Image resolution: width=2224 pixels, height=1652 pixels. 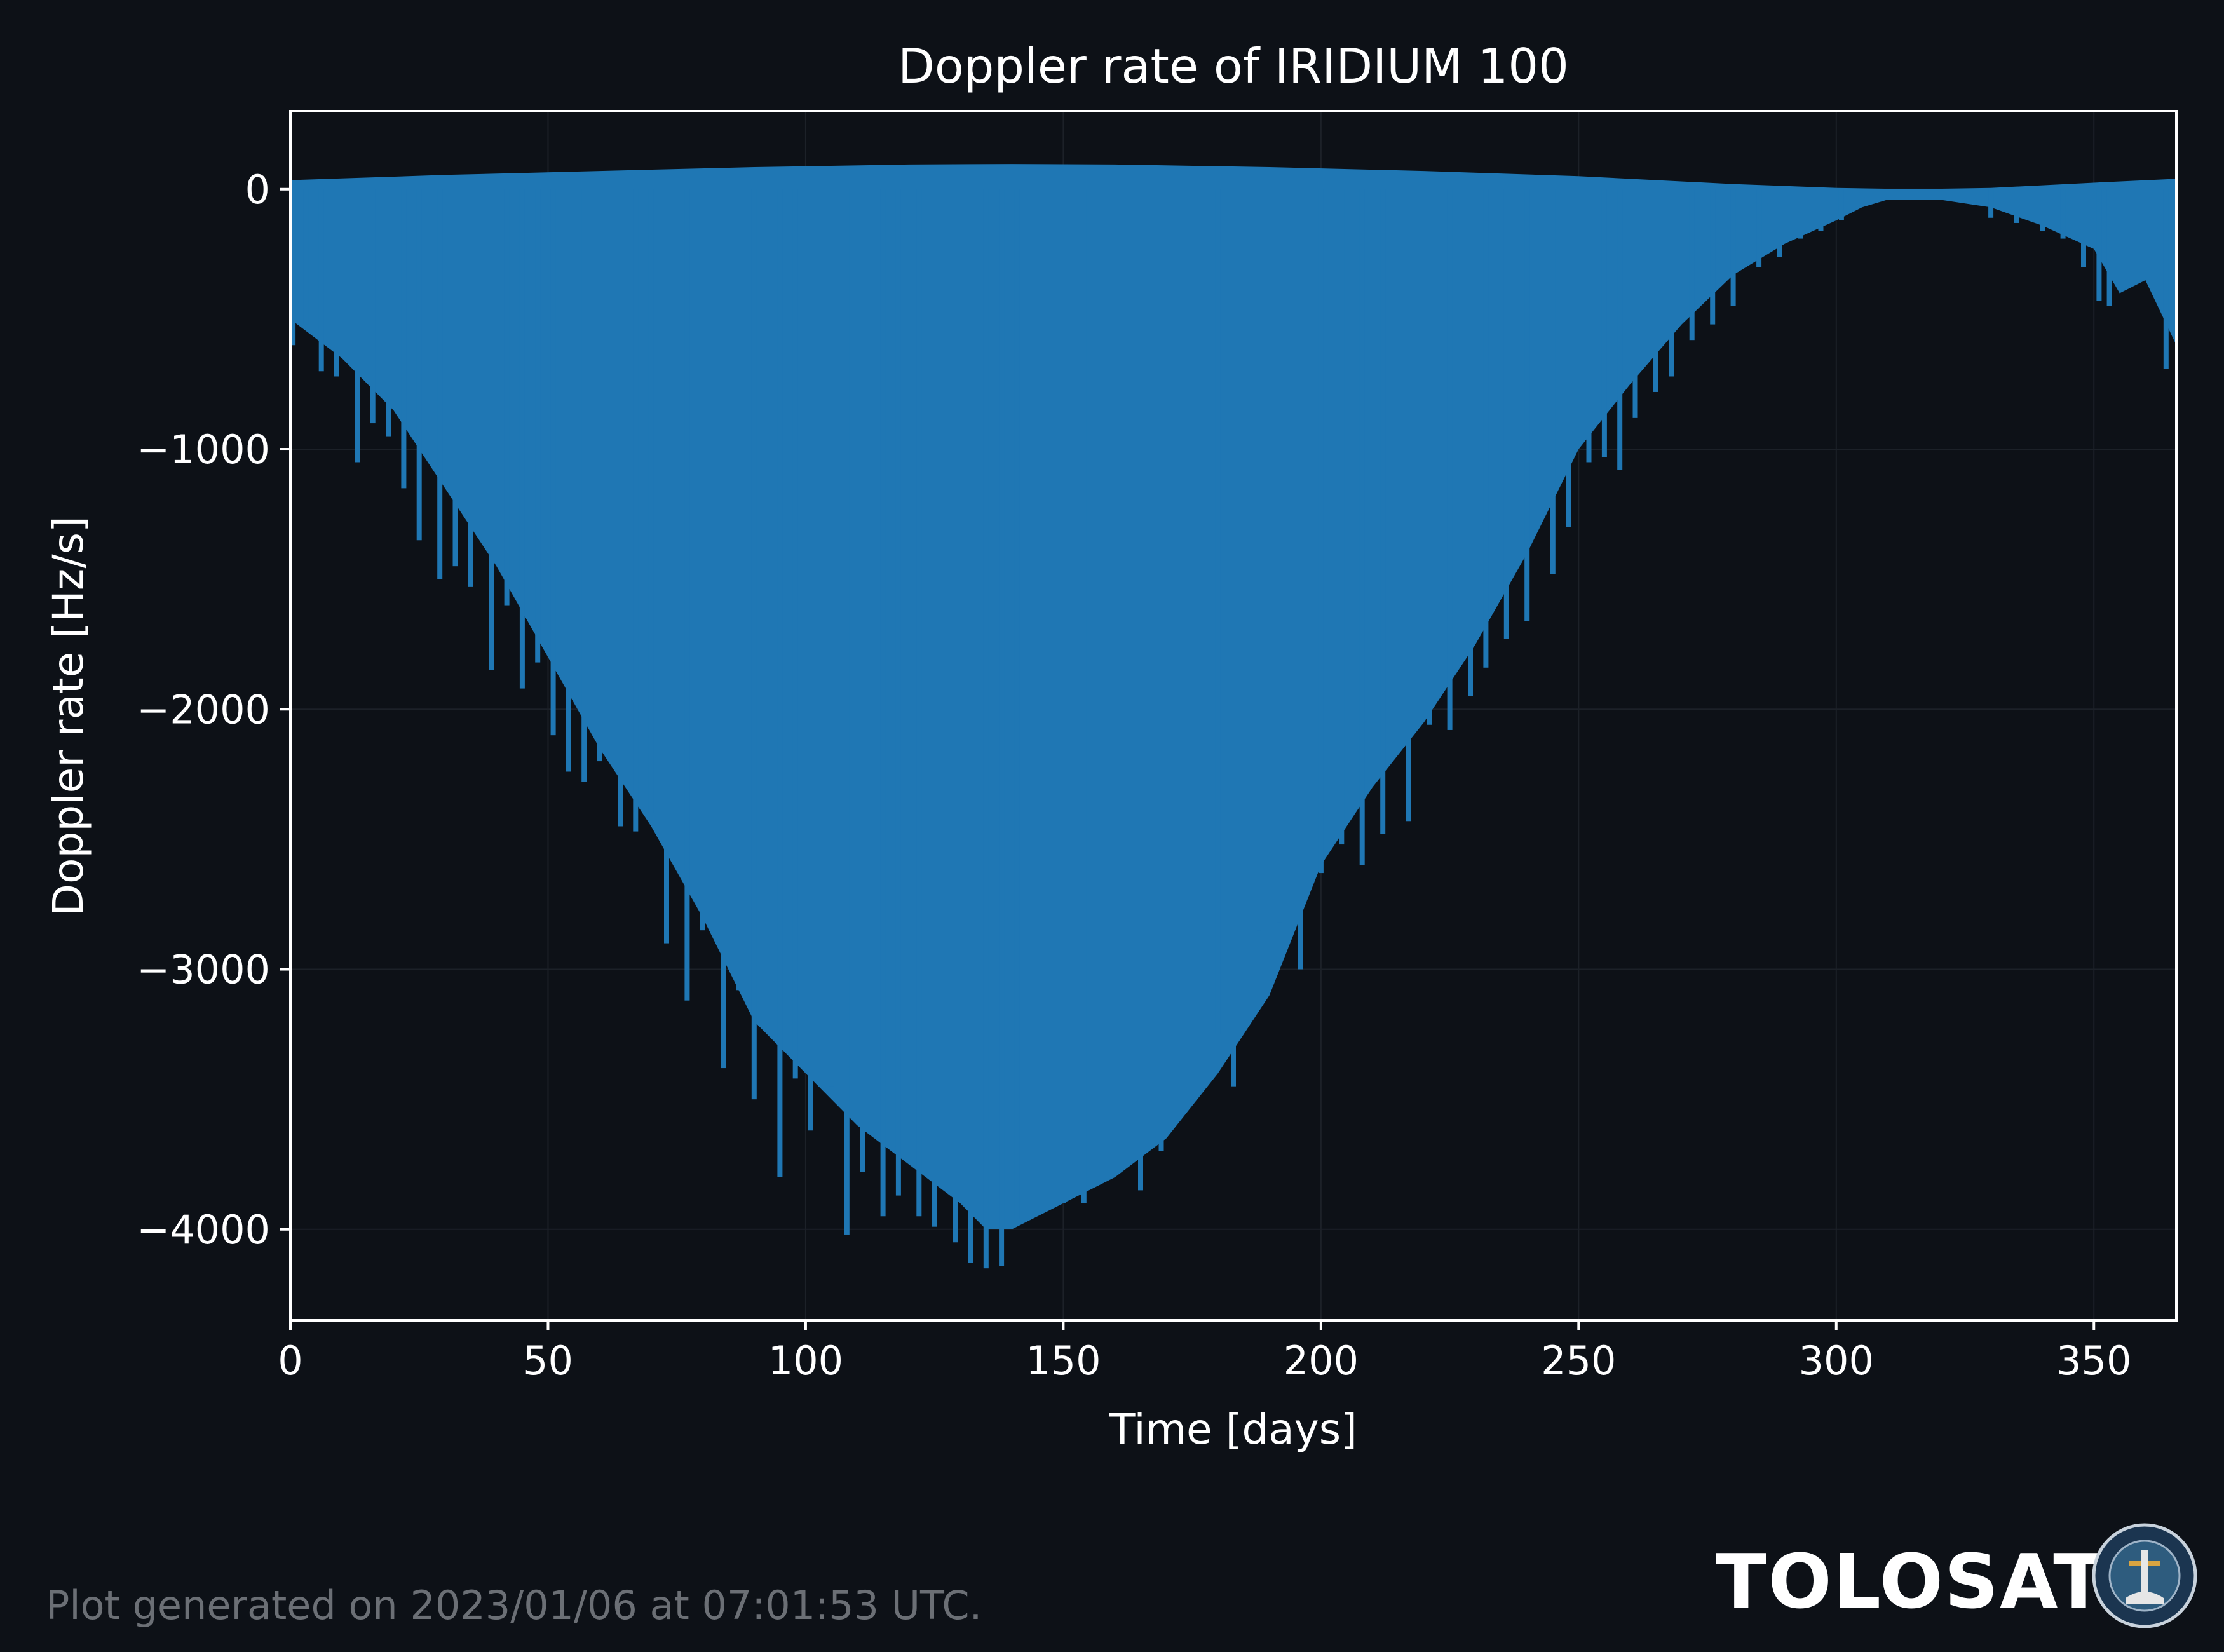 What do you see at coordinates (68, 716) in the screenshot?
I see `y-axis-label: Doppler rate [Hz/s]` at bounding box center [68, 716].